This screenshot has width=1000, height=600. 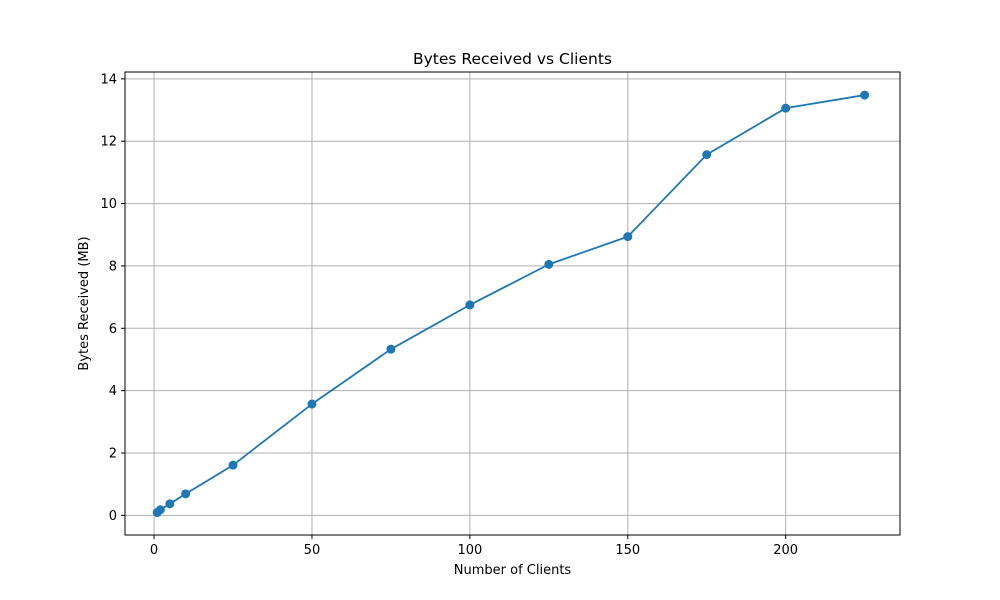 What do you see at coordinates (513, 570) in the screenshot?
I see `x-axis-label: Number of Clients` at bounding box center [513, 570].